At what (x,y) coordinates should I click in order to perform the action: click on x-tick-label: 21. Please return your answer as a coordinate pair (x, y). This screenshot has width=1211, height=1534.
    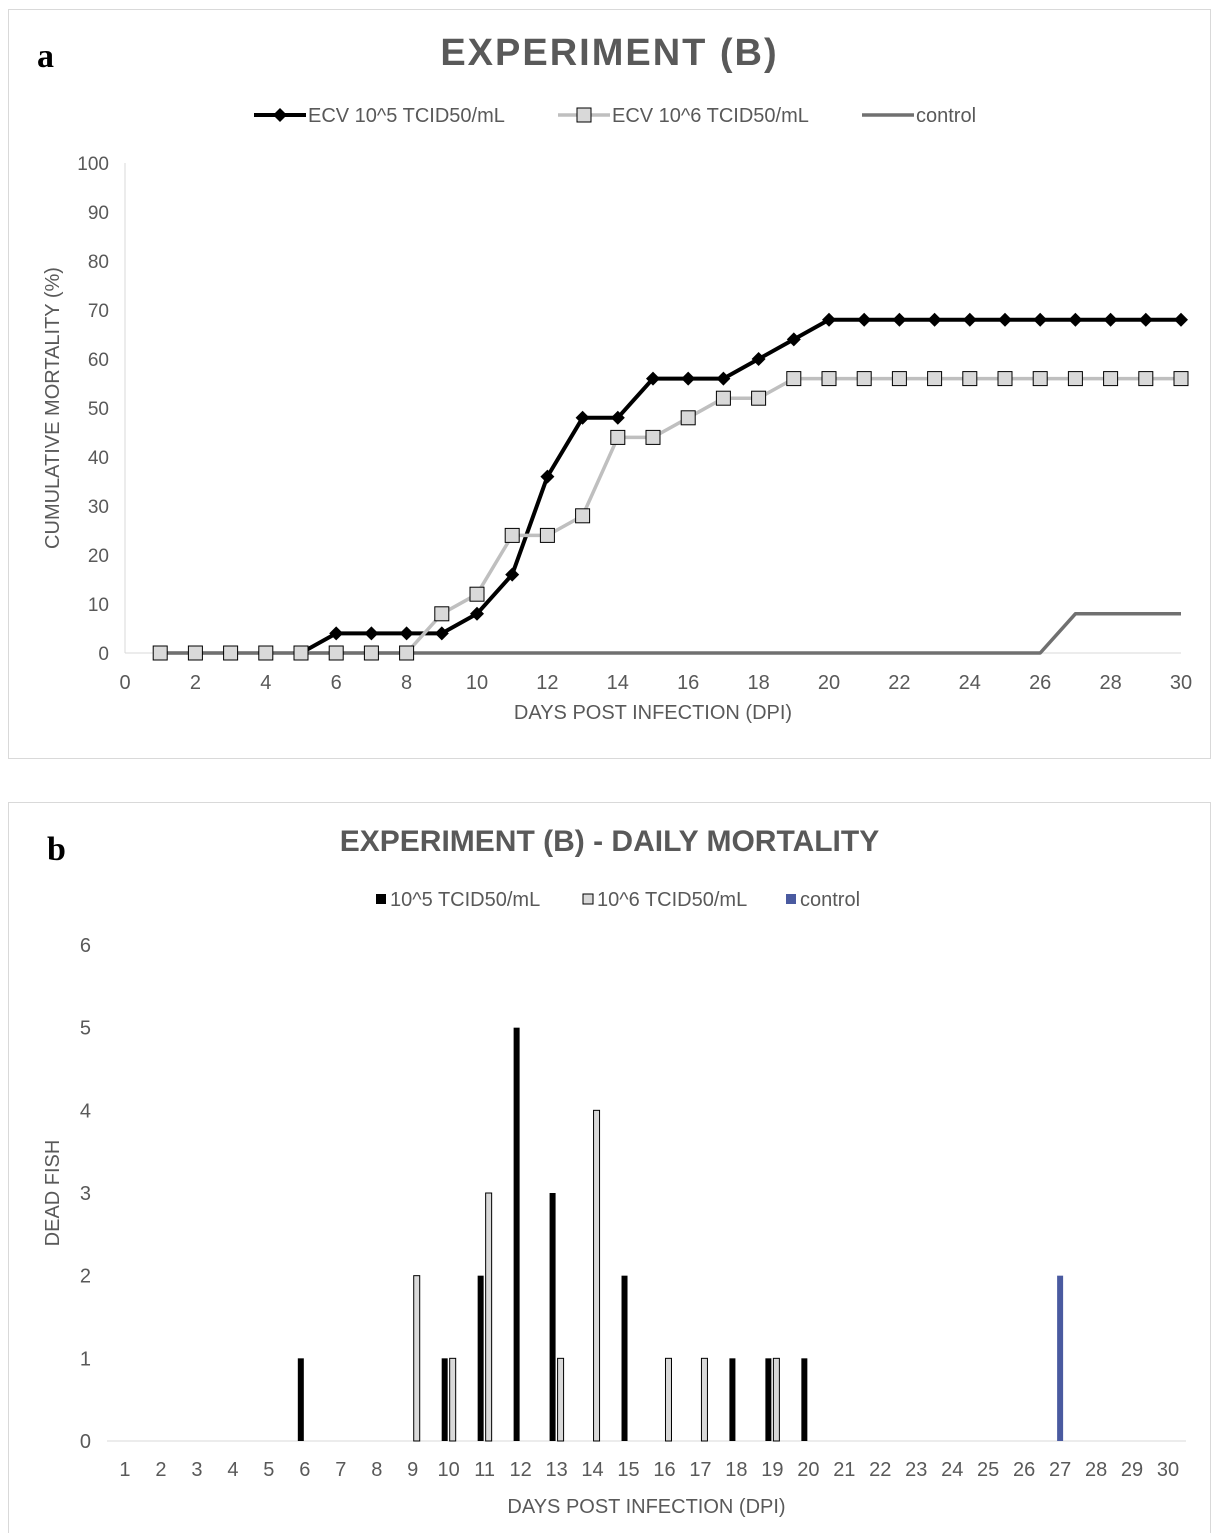
    Looking at the image, I should click on (844, 1470).